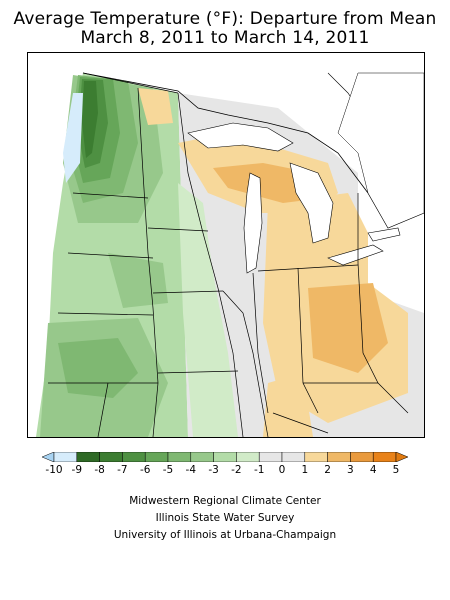 This screenshot has height=600, width=450. Describe the element at coordinates (259, 470) in the screenshot. I see `legend-tick-label: -1` at that location.